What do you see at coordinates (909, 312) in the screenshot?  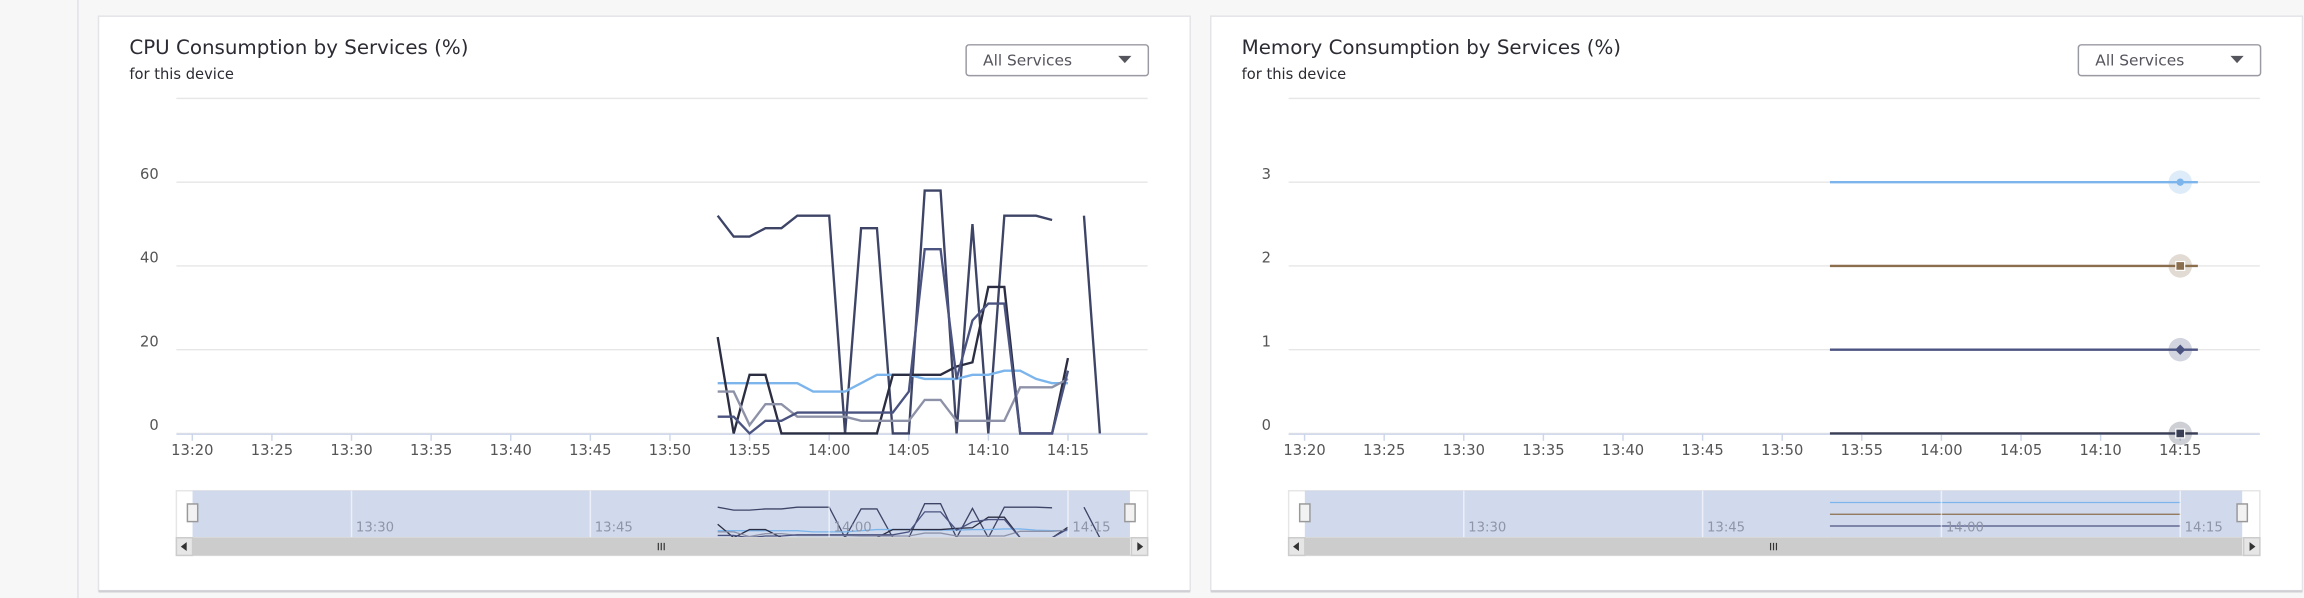 I see `series-line` at bounding box center [909, 312].